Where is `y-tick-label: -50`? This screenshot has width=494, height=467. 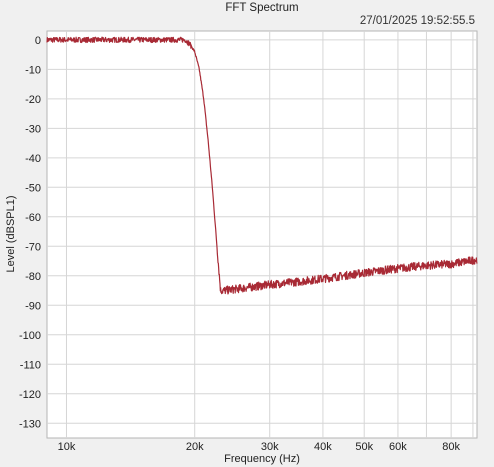
y-tick-label: -50 is located at coordinates (33, 188).